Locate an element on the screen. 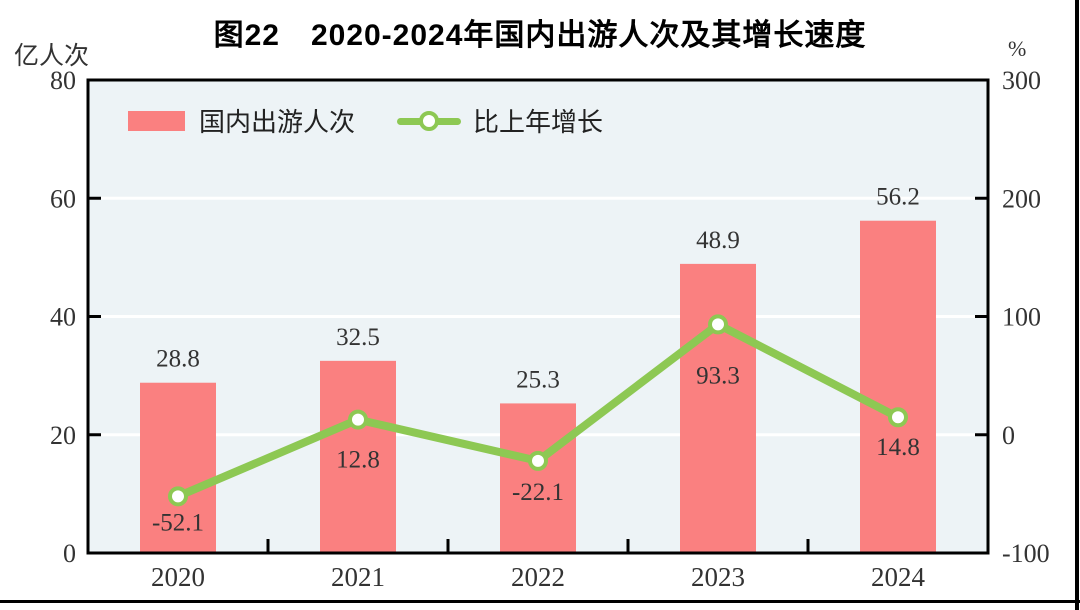  bar-value-label: 28.8 is located at coordinates (178, 359).